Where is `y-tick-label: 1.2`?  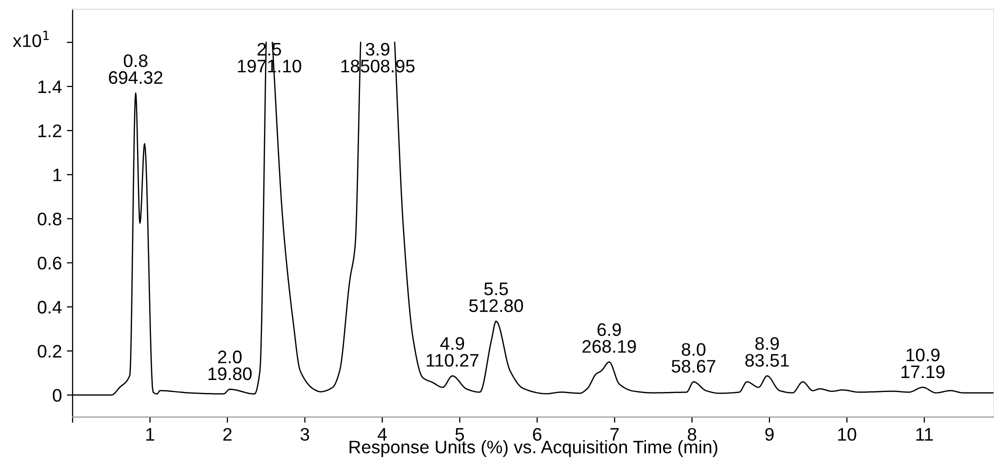 y-tick-label: 1.2 is located at coordinates (50, 131).